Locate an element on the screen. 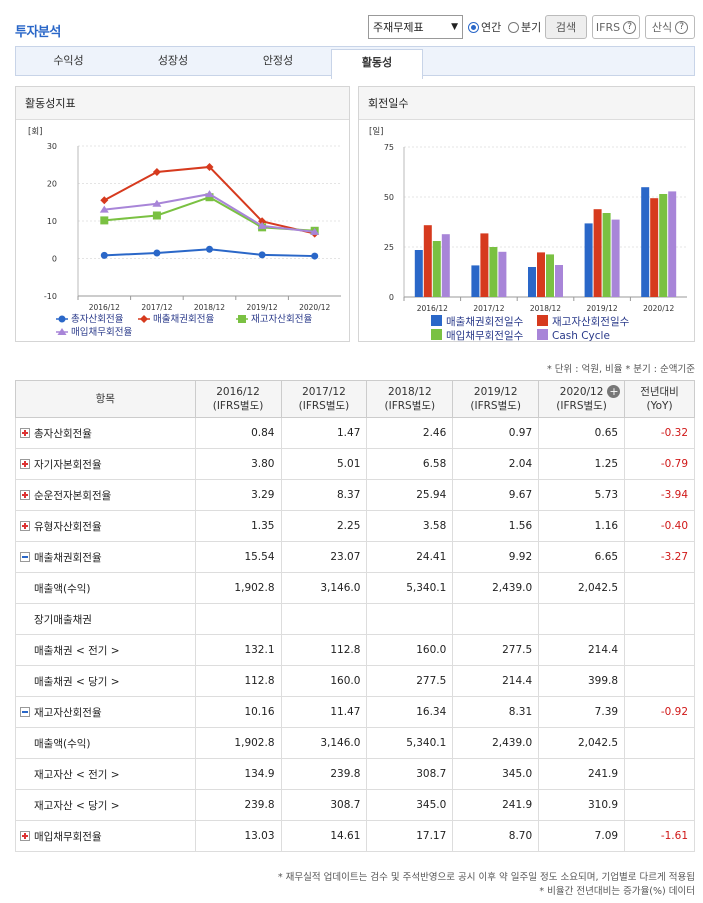 The image size is (703, 903). yoy-cell: -0.92 is located at coordinates (659, 712).